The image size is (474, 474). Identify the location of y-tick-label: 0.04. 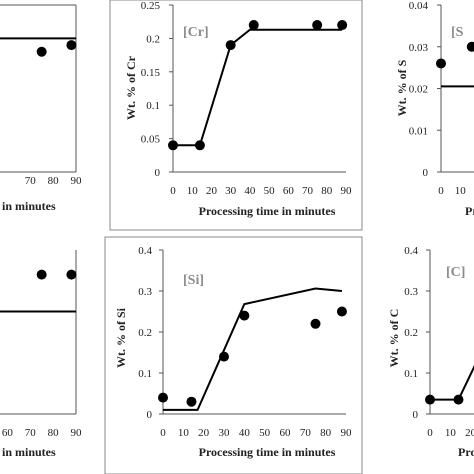
(419, 6).